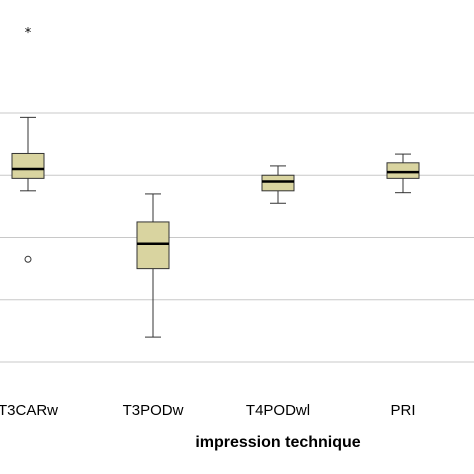 Image resolution: width=474 pixels, height=474 pixels. I want to click on x-tick-label-T3CARw: T3CARw, so click(29, 410).